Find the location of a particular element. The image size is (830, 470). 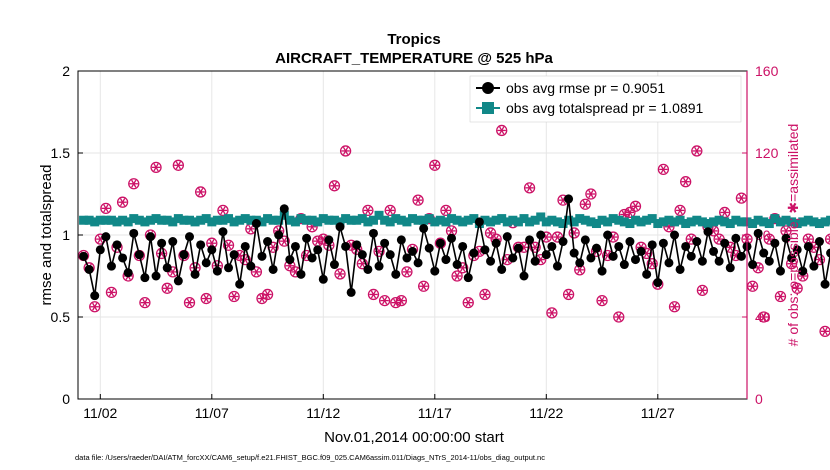

chart-subtitle: AIRCRAFT_TEMPERATURE @ 525 hPa is located at coordinates (414, 58).